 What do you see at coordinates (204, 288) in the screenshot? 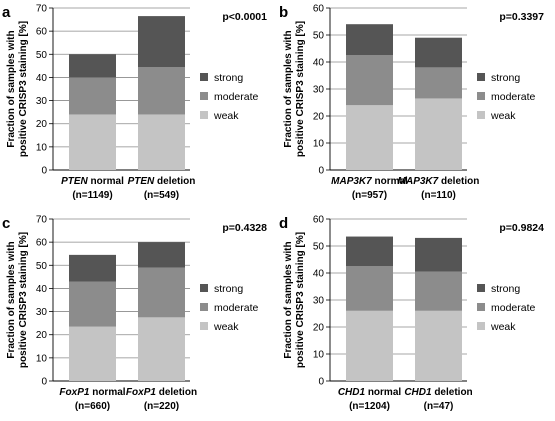
I see `legend-swatch-strong` at bounding box center [204, 288].